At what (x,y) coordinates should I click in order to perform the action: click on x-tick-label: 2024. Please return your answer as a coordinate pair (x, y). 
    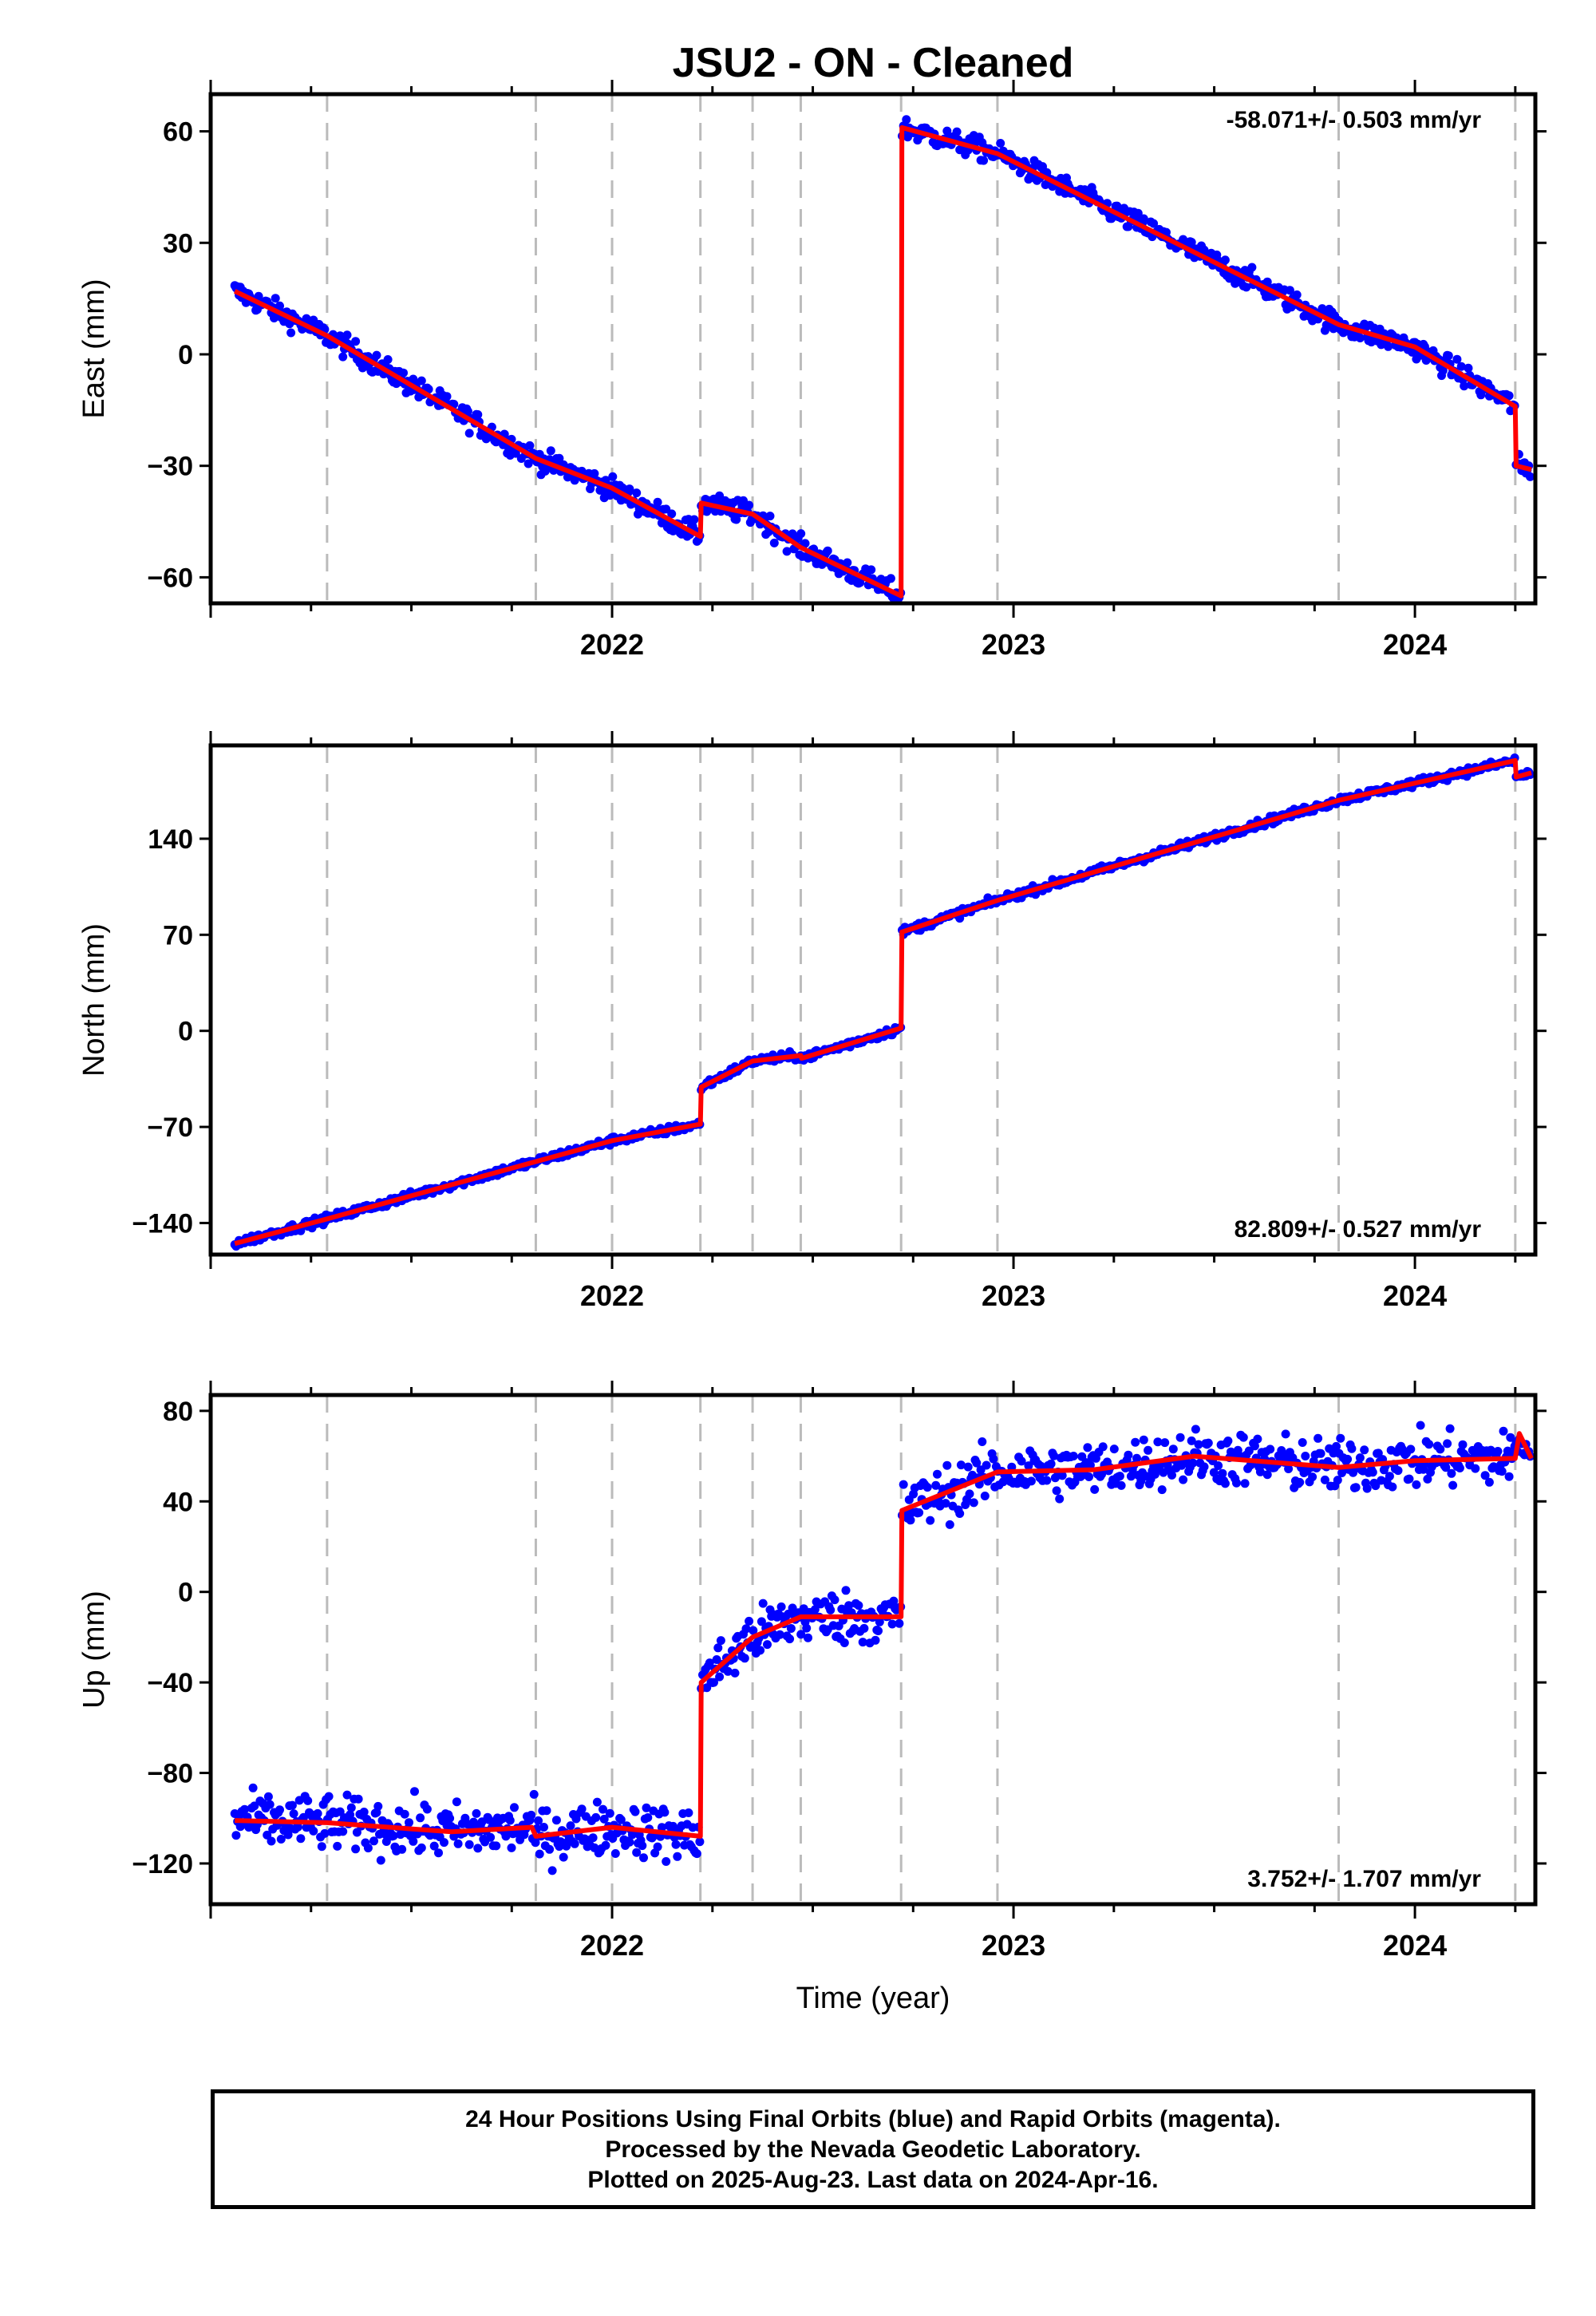
    Looking at the image, I should click on (1415, 644).